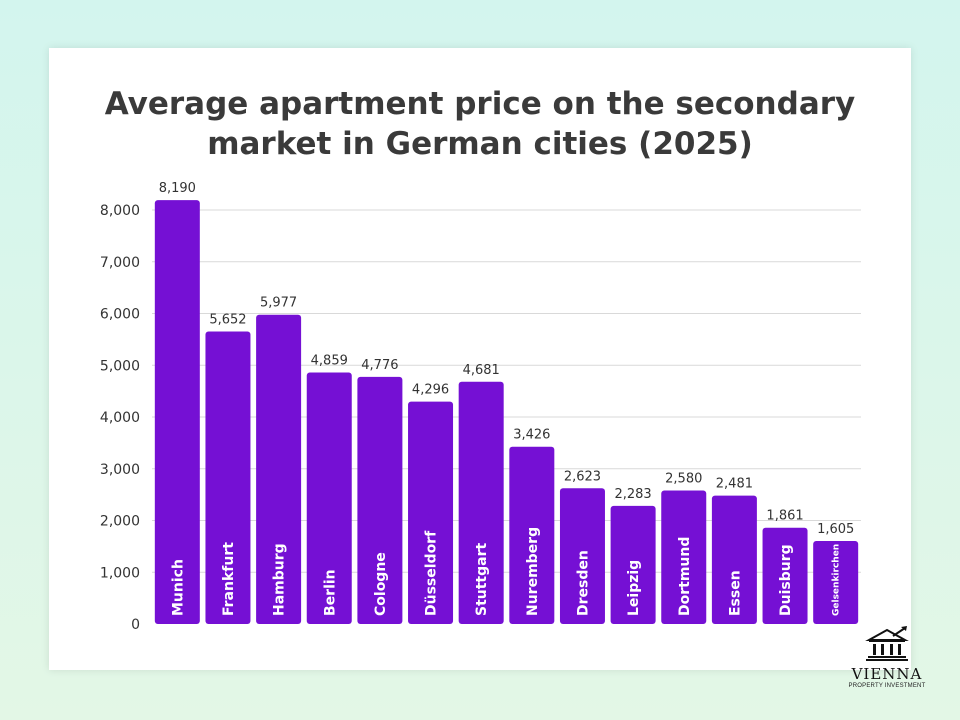 The height and width of the screenshot is (720, 960). Describe the element at coordinates (330, 592) in the screenshot. I see `category-label: Berlin` at that location.